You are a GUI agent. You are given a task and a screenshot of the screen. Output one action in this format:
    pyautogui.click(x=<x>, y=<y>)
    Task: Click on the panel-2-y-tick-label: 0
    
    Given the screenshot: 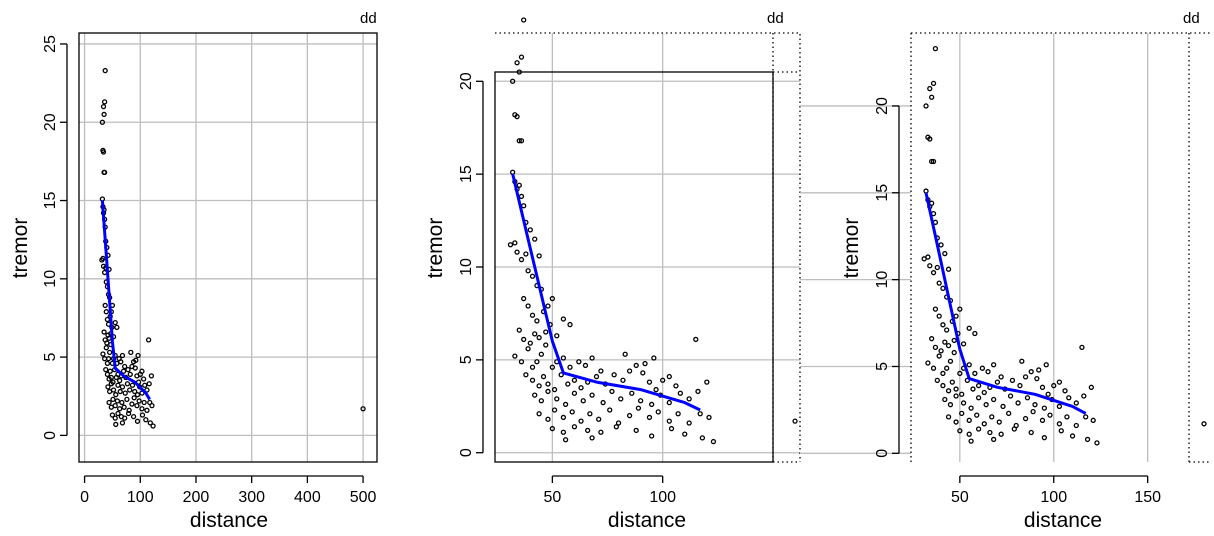 What is the action you would take?
    pyautogui.click(x=466, y=452)
    